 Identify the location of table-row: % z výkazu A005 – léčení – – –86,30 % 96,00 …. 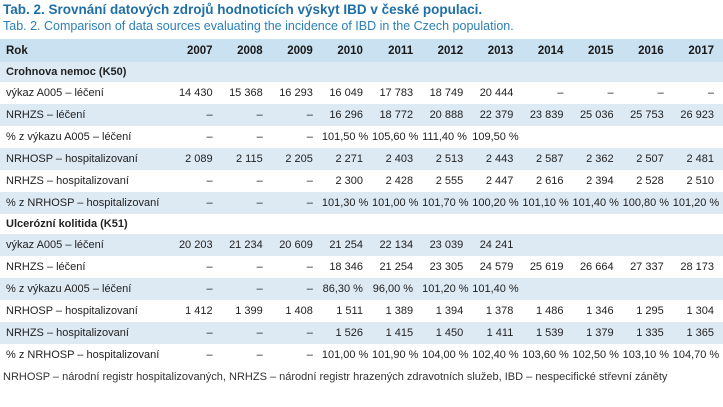
(361, 289).